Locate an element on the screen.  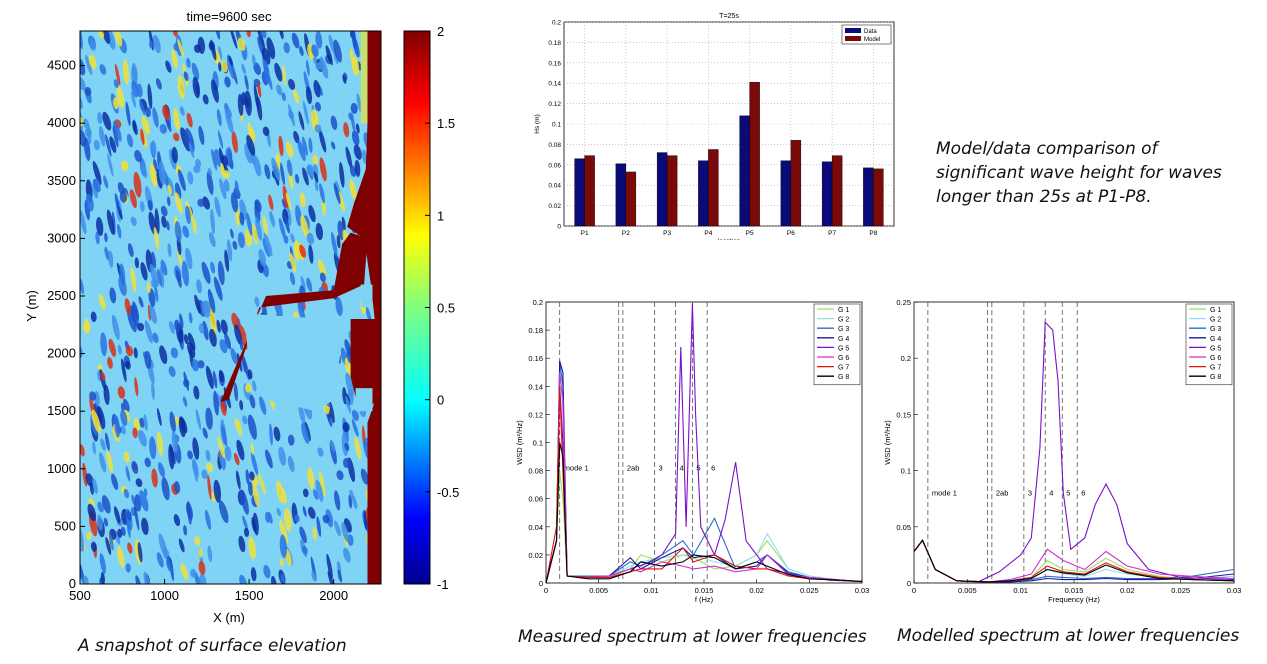
y-tick-label: 3500 is located at coordinates (61, 180).